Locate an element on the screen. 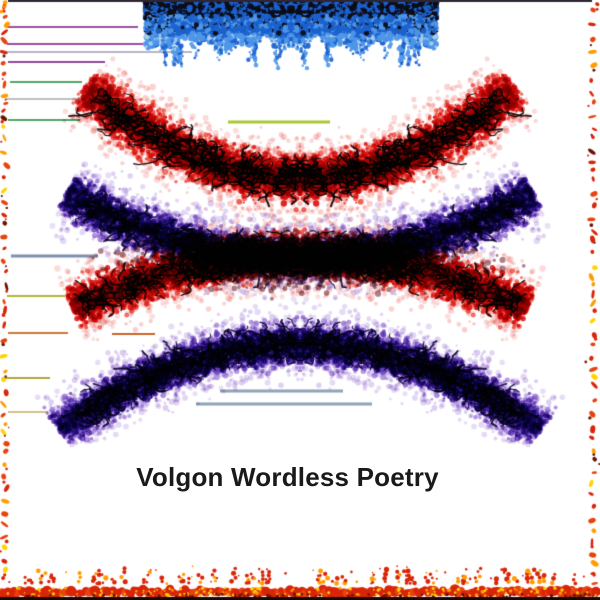  album-title: Volgon Wordless Poetry is located at coordinates (287, 477).